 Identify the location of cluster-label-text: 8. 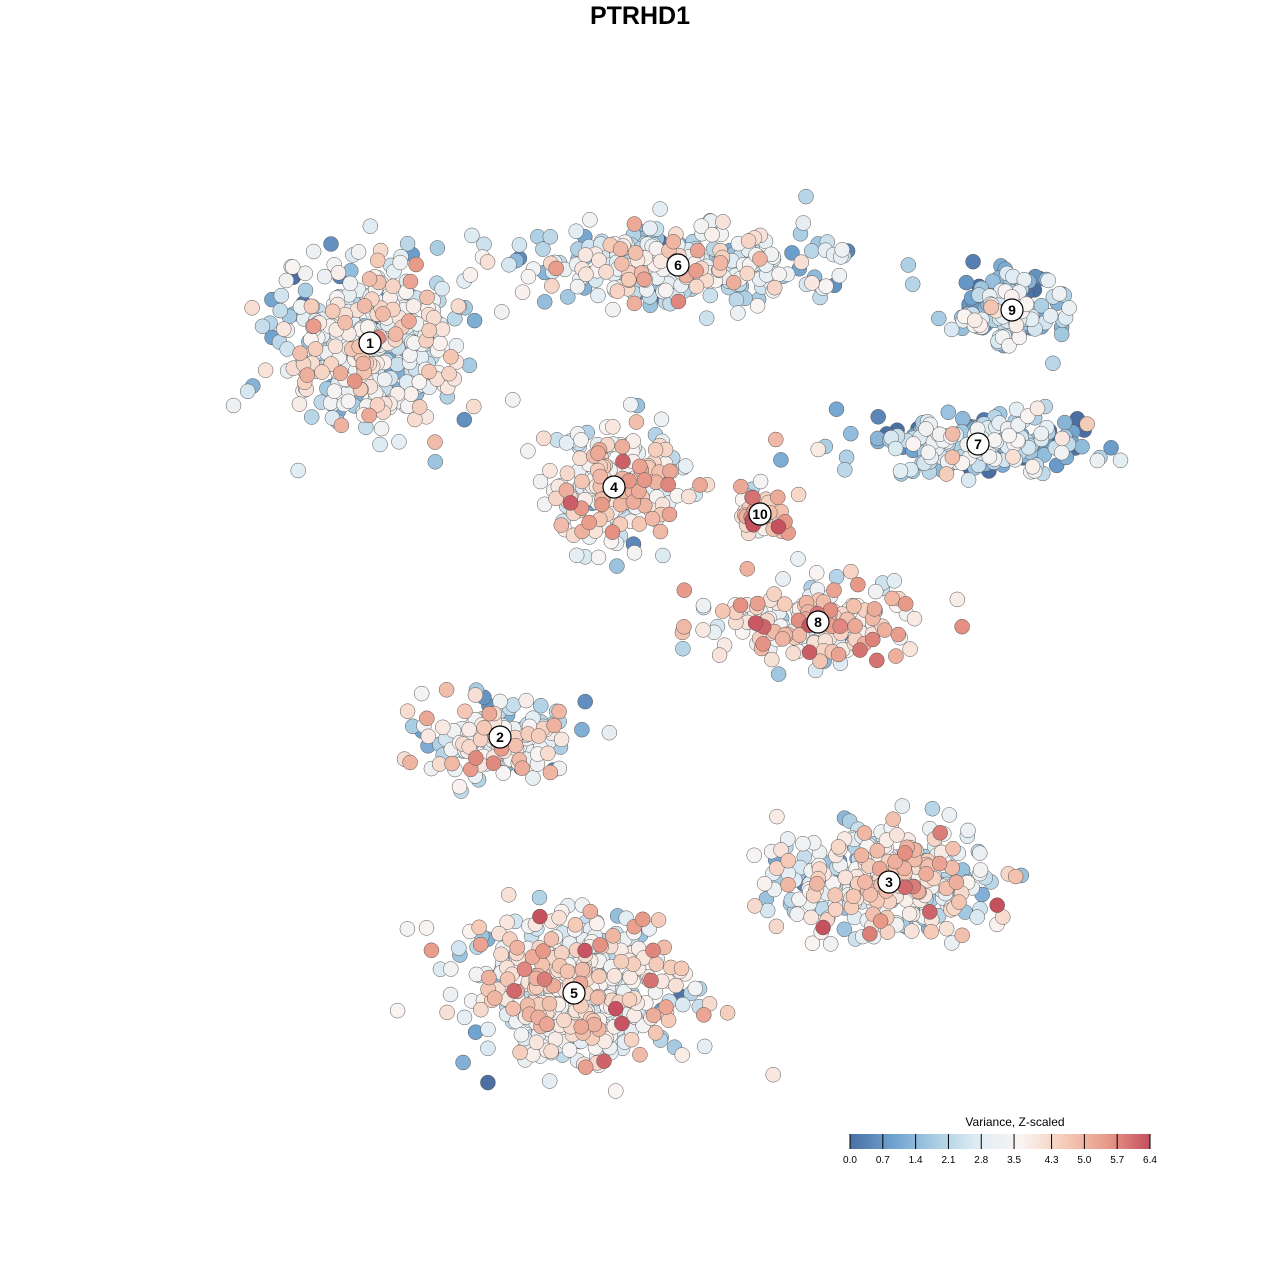
(818, 622).